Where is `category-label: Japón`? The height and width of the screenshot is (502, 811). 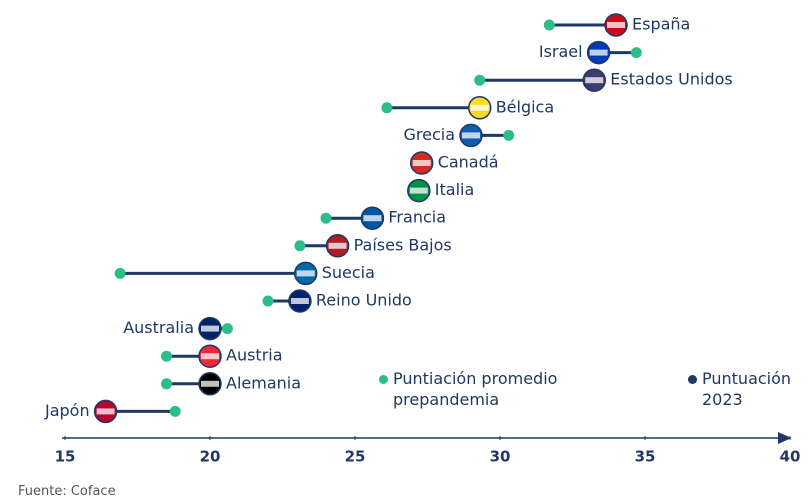 category-label: Japón is located at coordinates (67, 410).